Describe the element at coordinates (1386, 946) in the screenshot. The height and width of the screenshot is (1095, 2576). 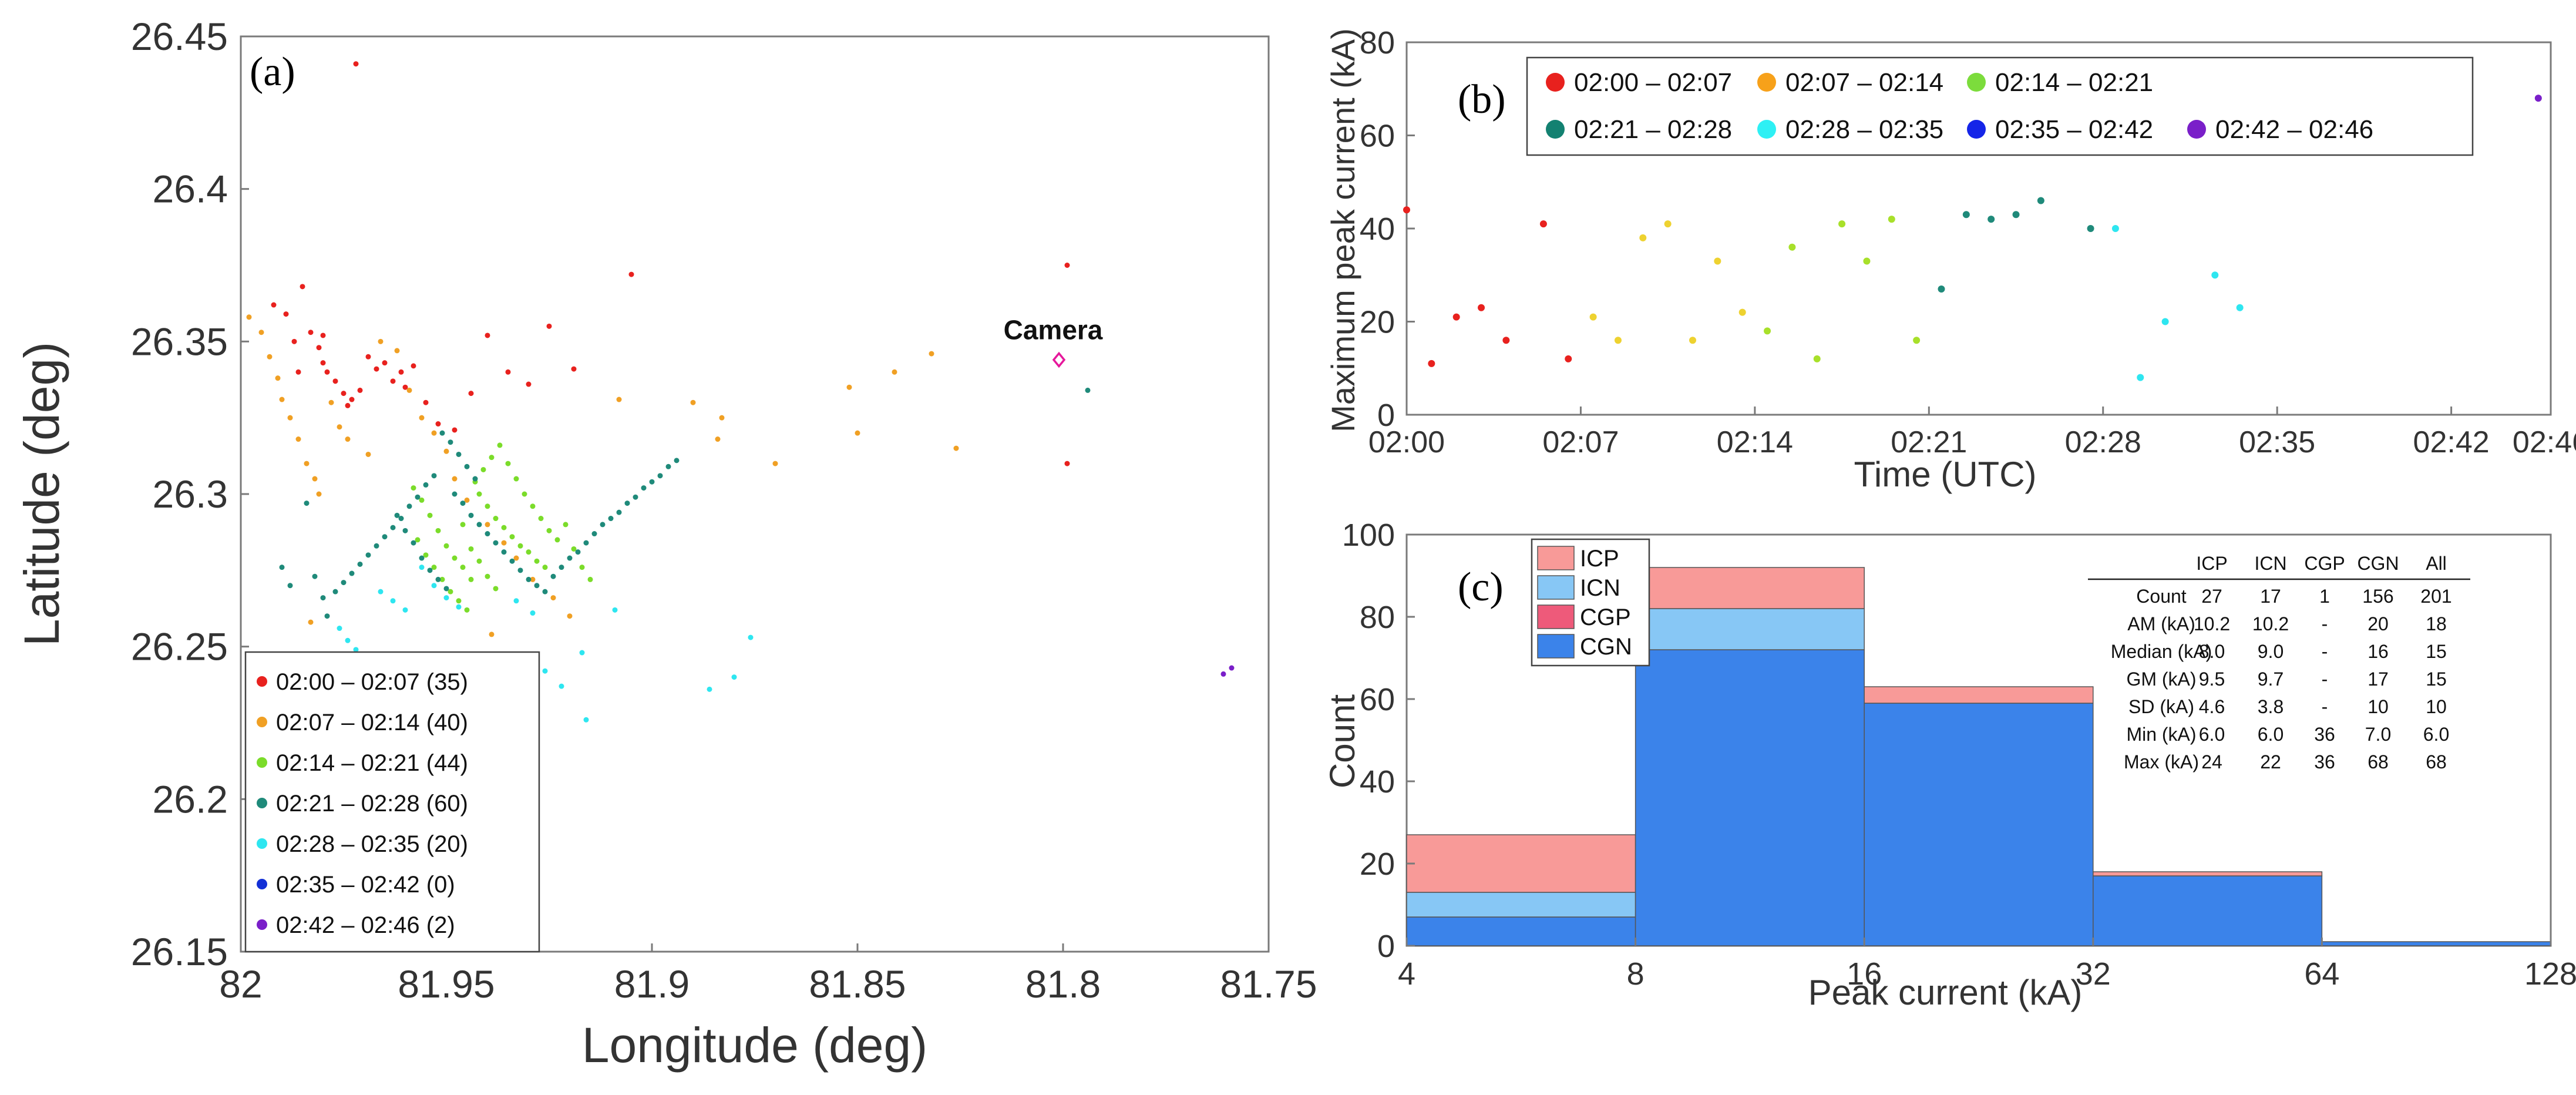
I see `plot-c-y-tick-label: 0` at that location.